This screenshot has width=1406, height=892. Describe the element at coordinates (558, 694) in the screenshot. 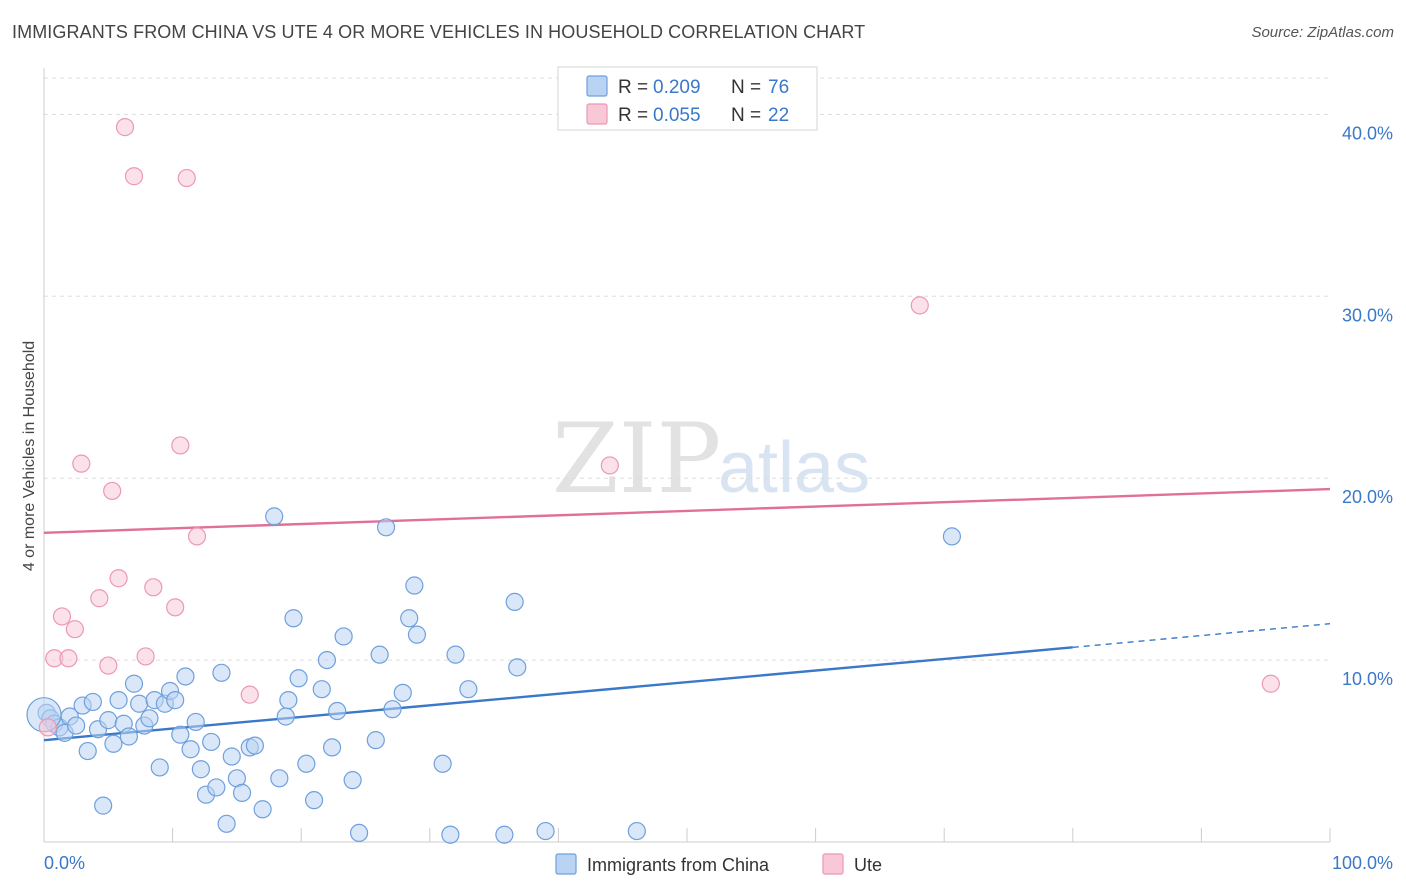

I see `trend-line-blue` at that location.